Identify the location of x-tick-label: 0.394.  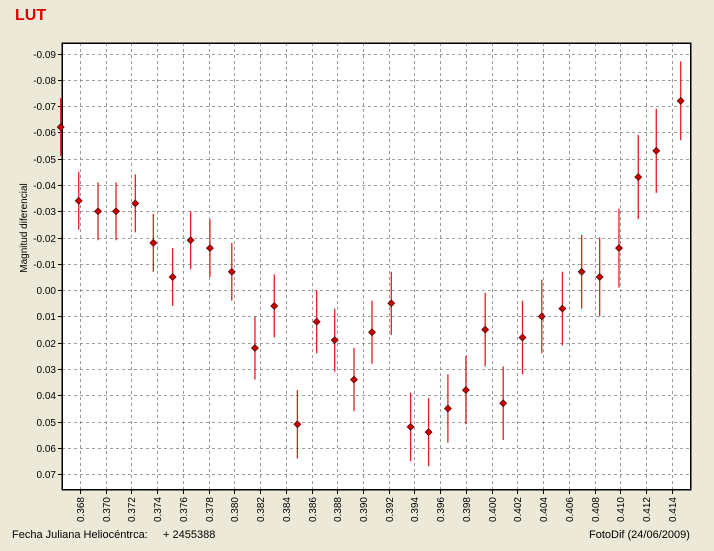
(415, 509).